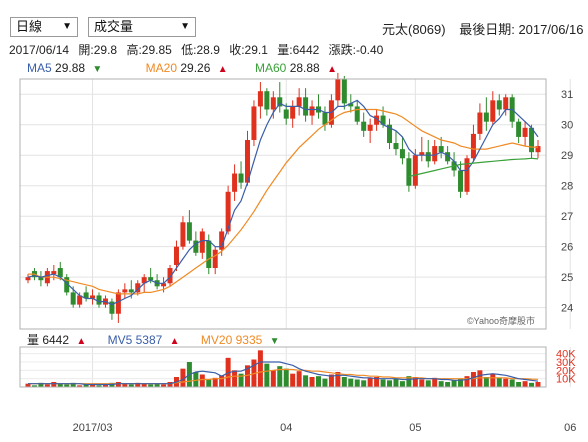 This screenshot has height=442, width=588. Describe the element at coordinates (142, 27) in the screenshot. I see `indicator-select: 成交量 ▼` at that location.